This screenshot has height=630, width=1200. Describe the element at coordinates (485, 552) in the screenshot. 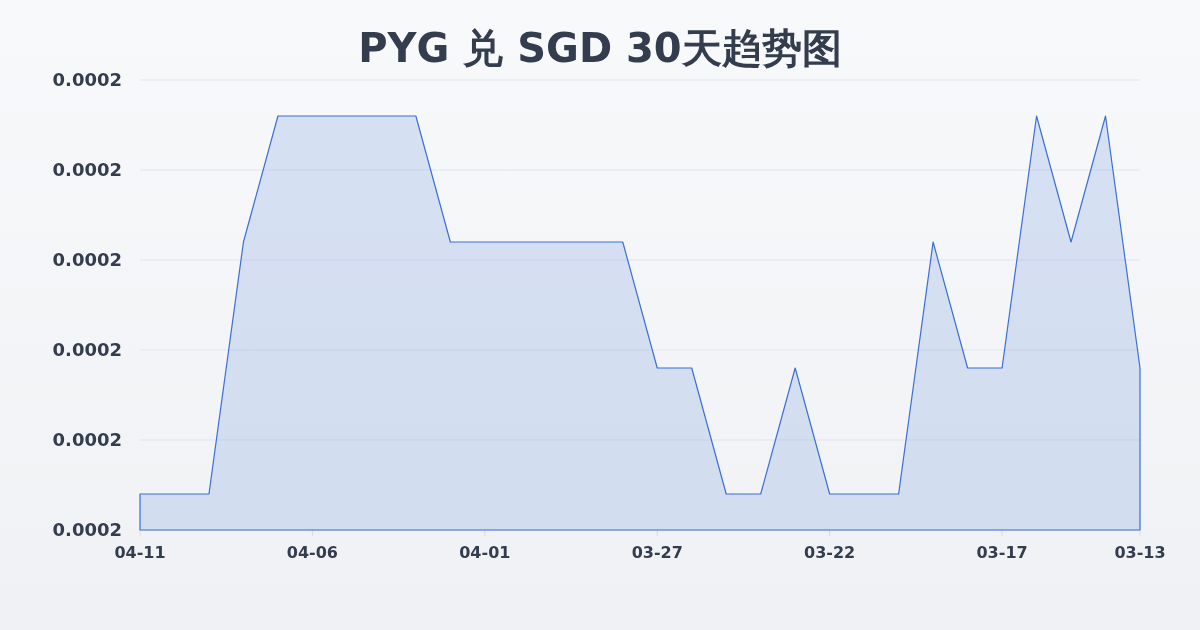

I see `x-tick-label: 04-01` at that location.